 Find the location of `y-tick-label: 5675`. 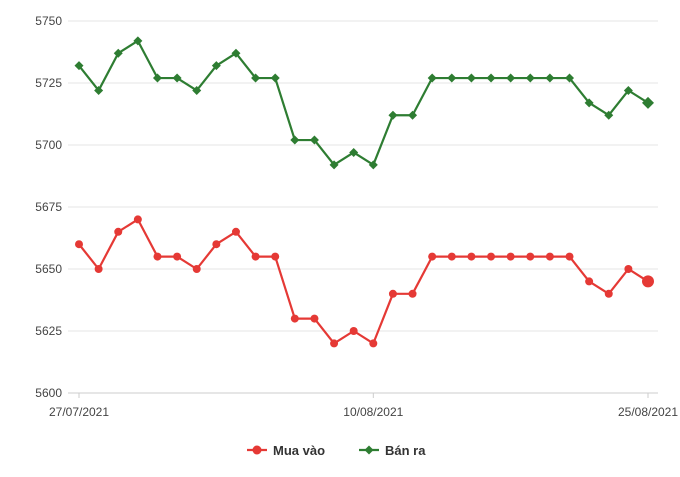

y-tick-label: 5675 is located at coordinates (48, 207).